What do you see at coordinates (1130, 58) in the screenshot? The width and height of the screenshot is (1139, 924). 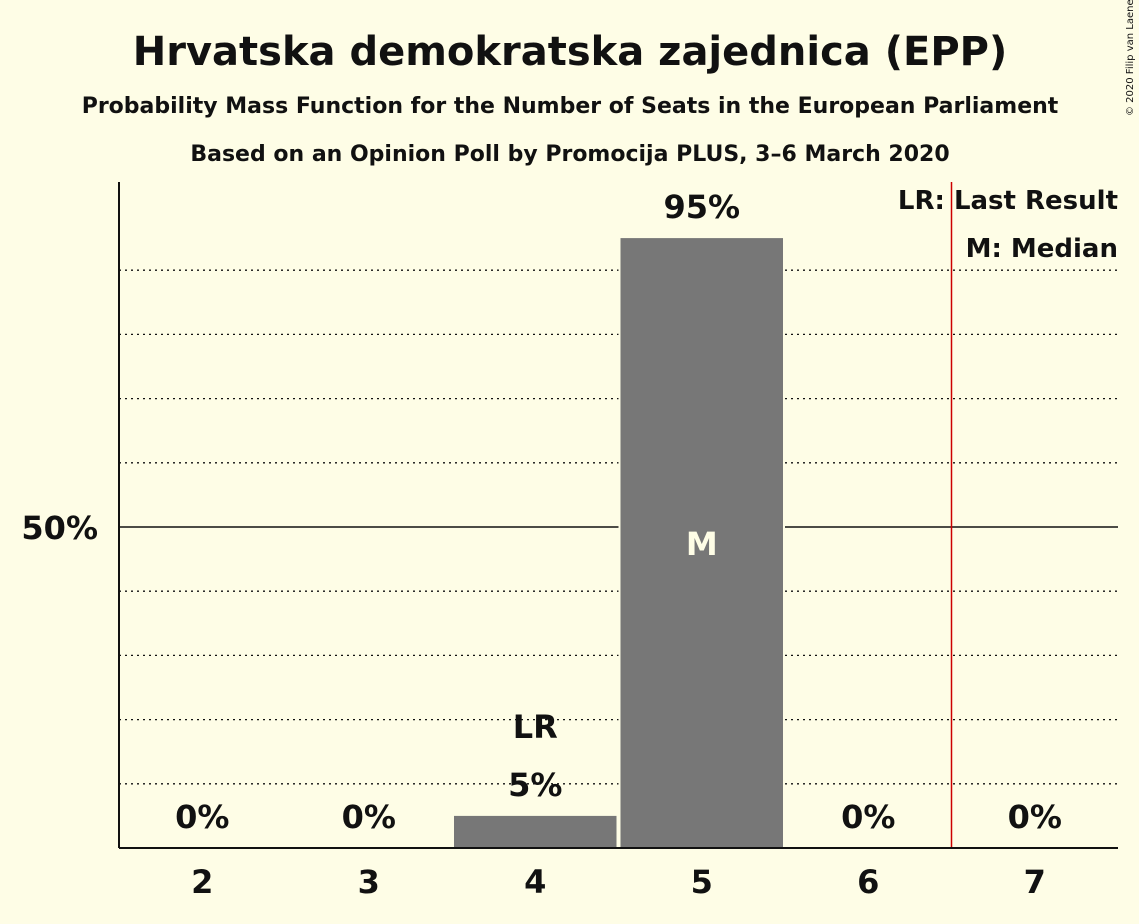 I see `copyright-notice: © 2020 Filip van Laenen` at bounding box center [1130, 58].